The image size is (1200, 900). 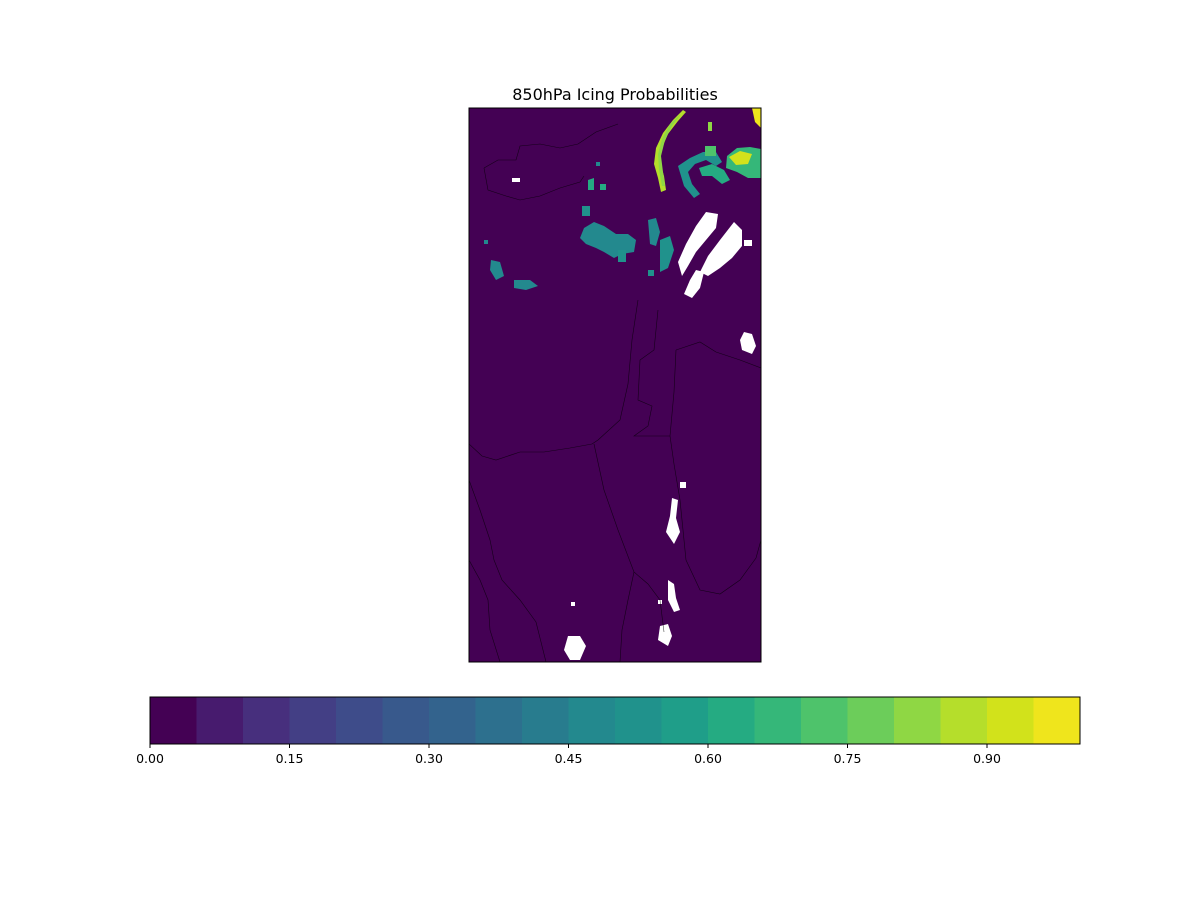 I want to click on border-sinai, so click(x=614, y=508).